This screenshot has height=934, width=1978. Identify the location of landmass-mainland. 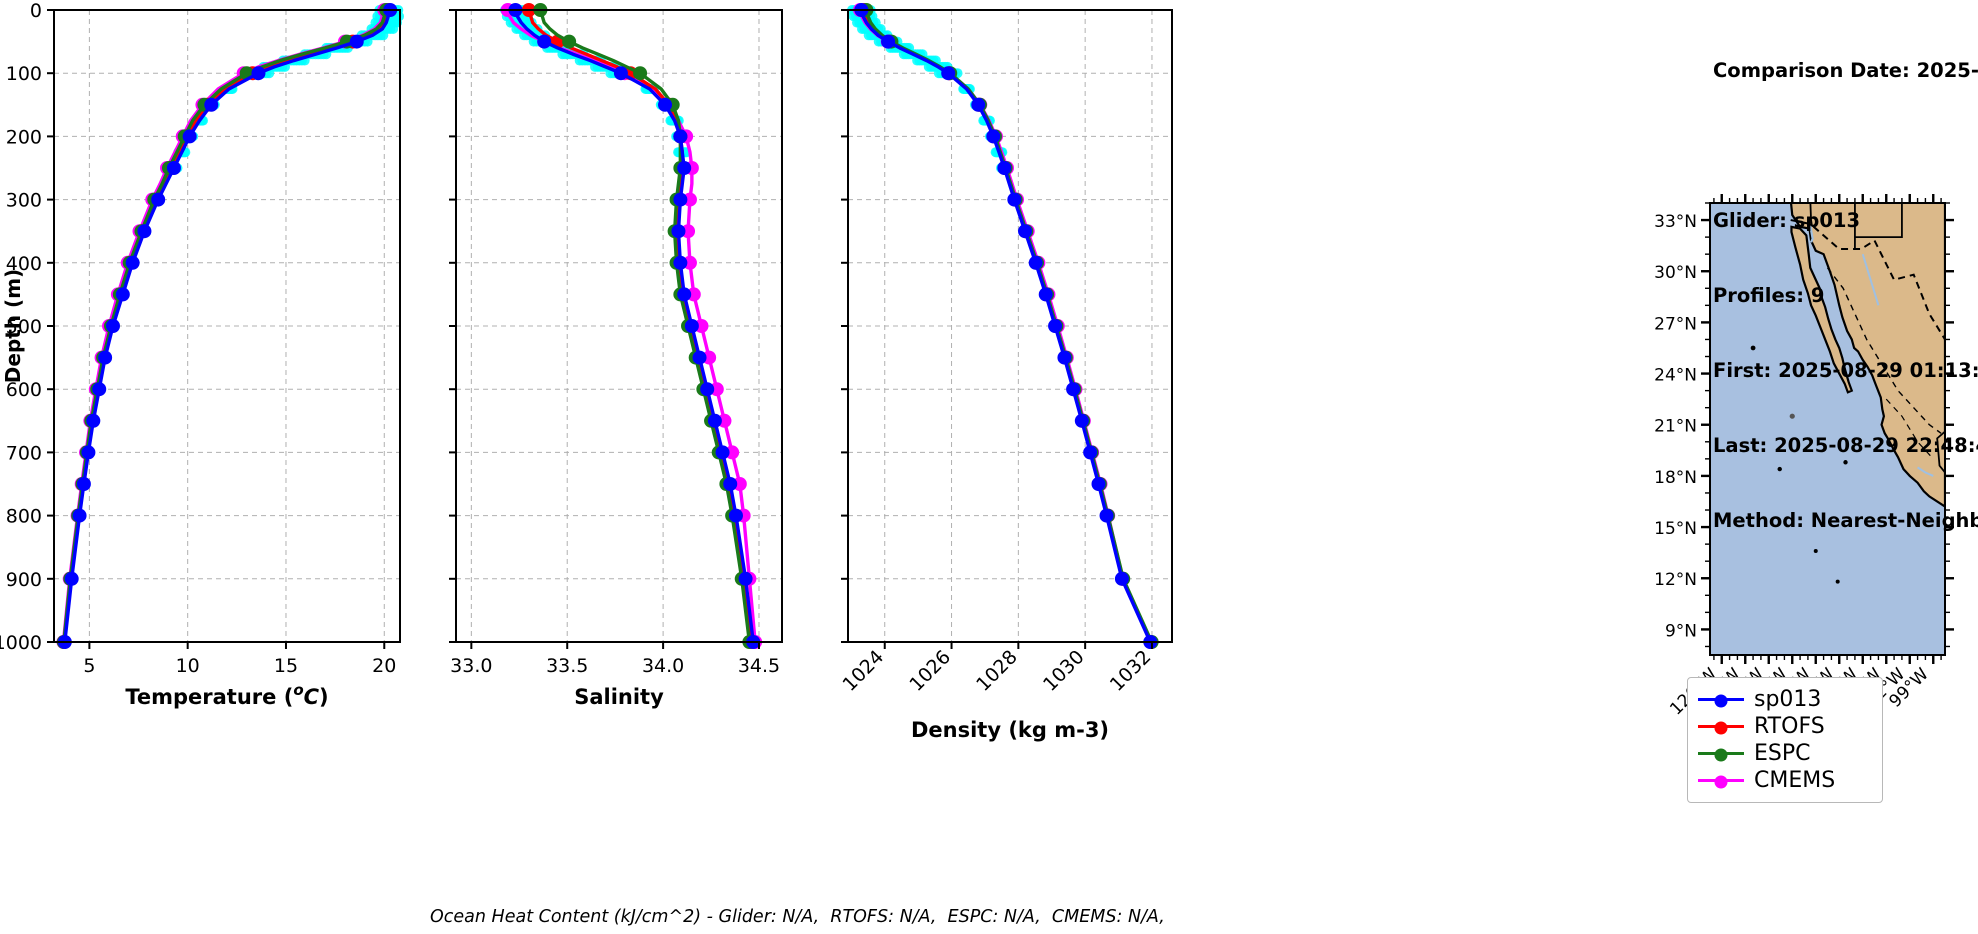
(1867, 355).